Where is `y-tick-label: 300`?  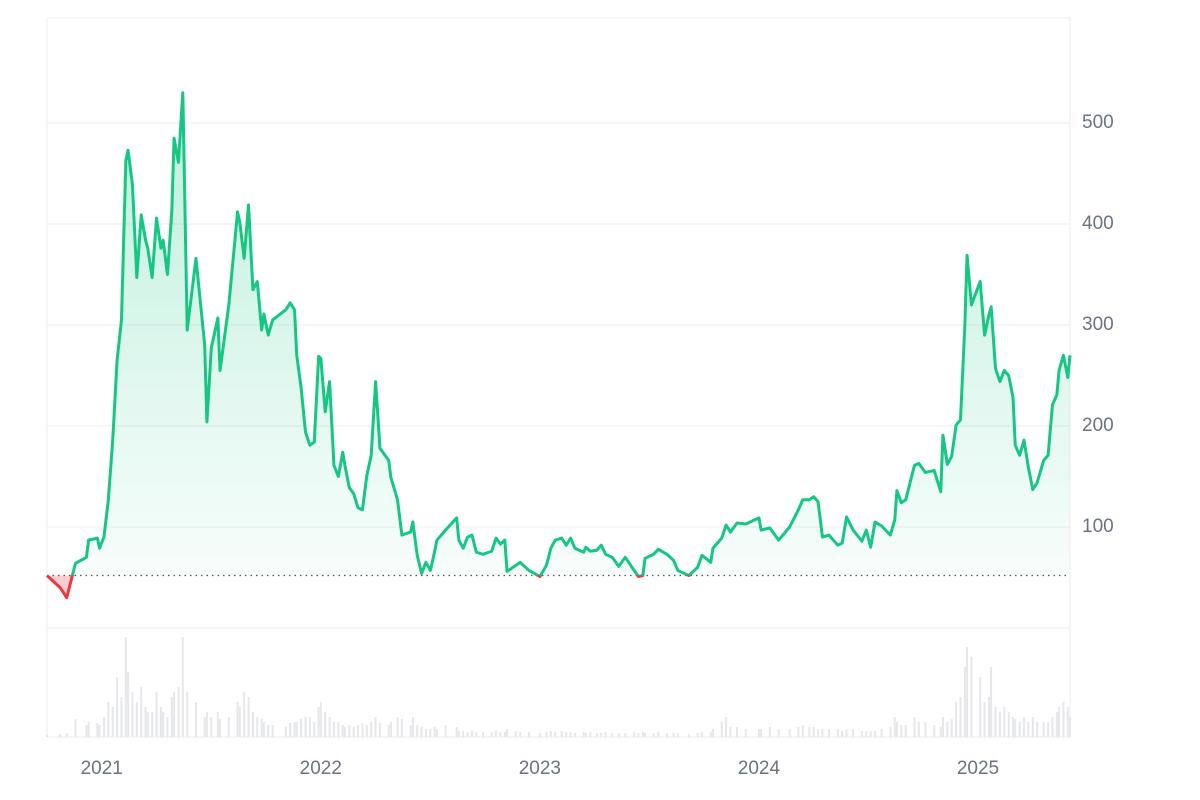 y-tick-label: 300 is located at coordinates (1098, 324).